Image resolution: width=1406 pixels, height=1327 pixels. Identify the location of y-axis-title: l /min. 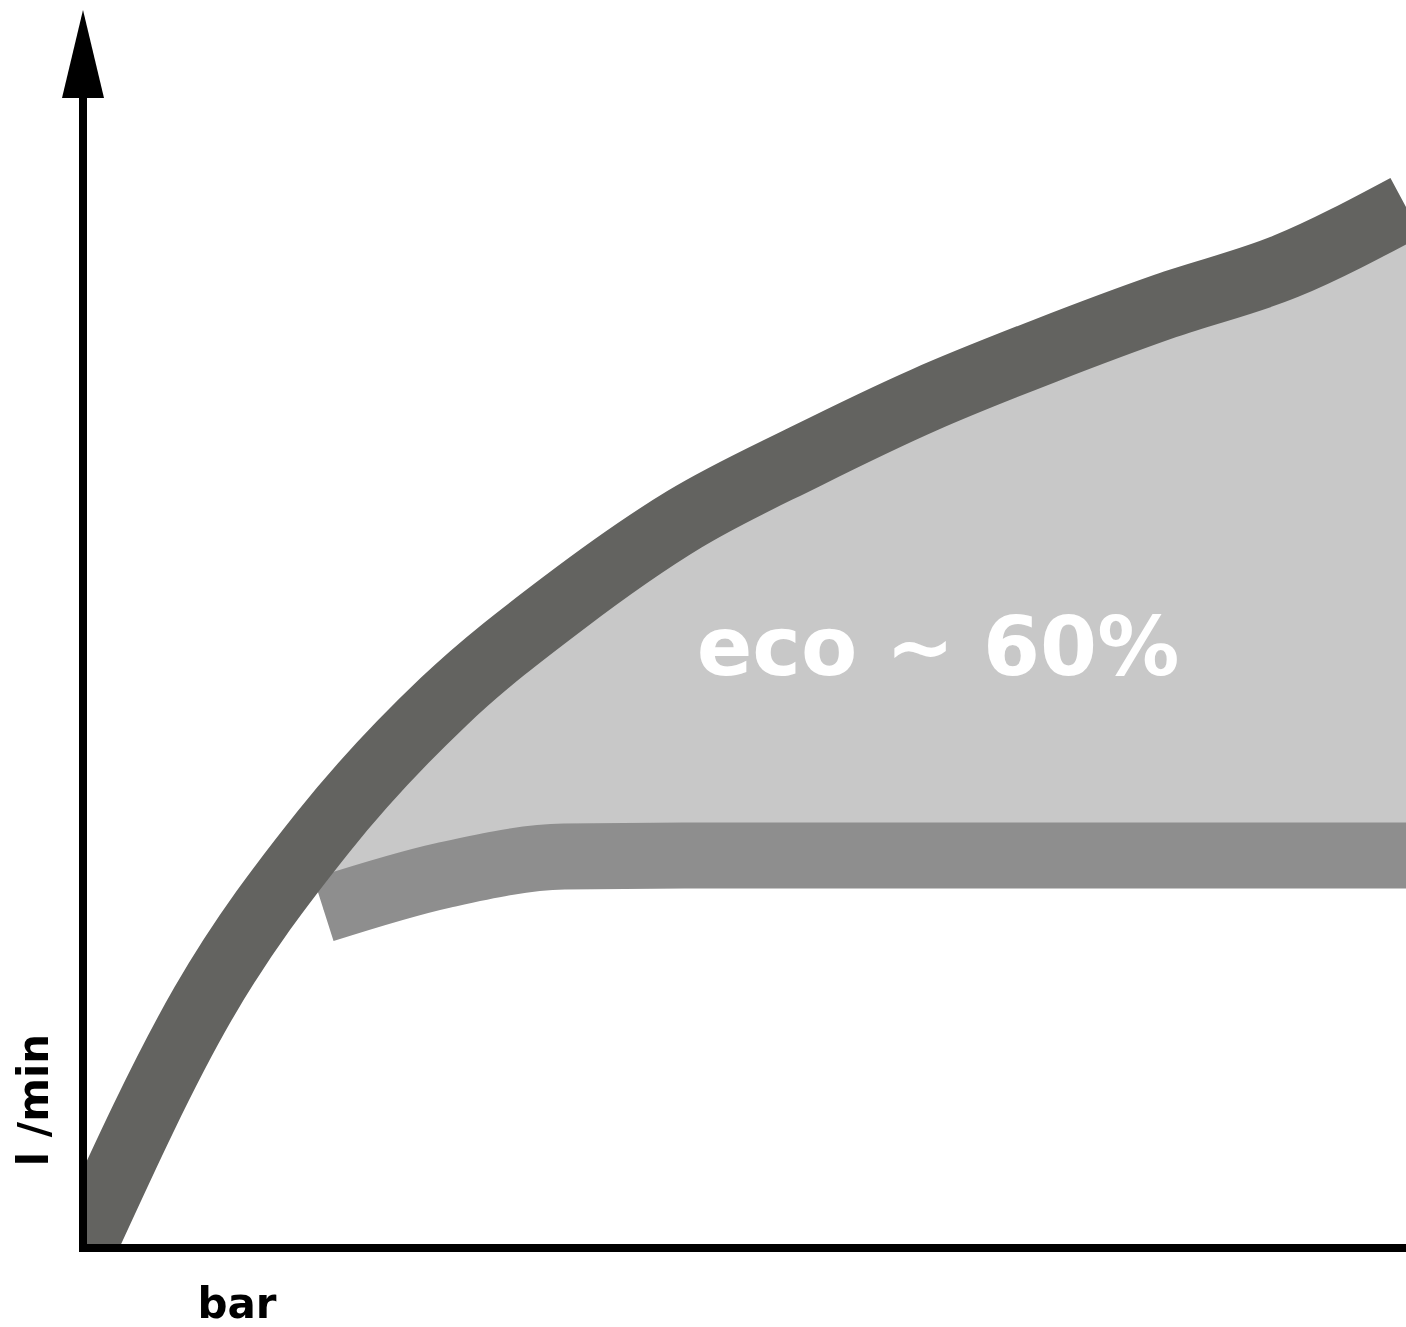
(33, 1100).